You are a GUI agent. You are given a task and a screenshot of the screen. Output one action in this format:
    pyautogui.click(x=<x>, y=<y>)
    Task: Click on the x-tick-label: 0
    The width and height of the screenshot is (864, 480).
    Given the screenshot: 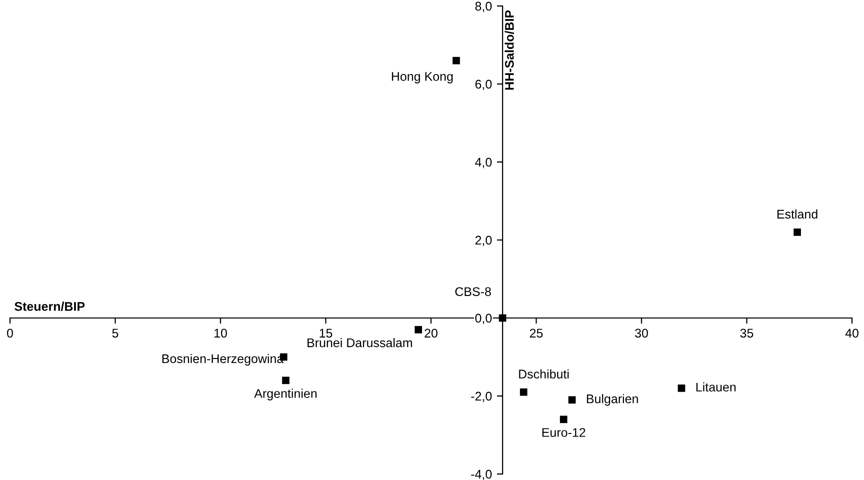 What is the action you would take?
    pyautogui.click(x=10, y=333)
    